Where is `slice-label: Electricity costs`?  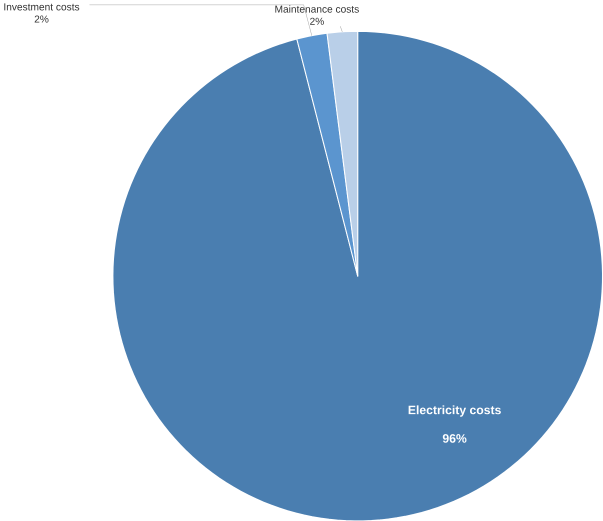
slice-label: Electricity costs is located at coordinates (454, 410).